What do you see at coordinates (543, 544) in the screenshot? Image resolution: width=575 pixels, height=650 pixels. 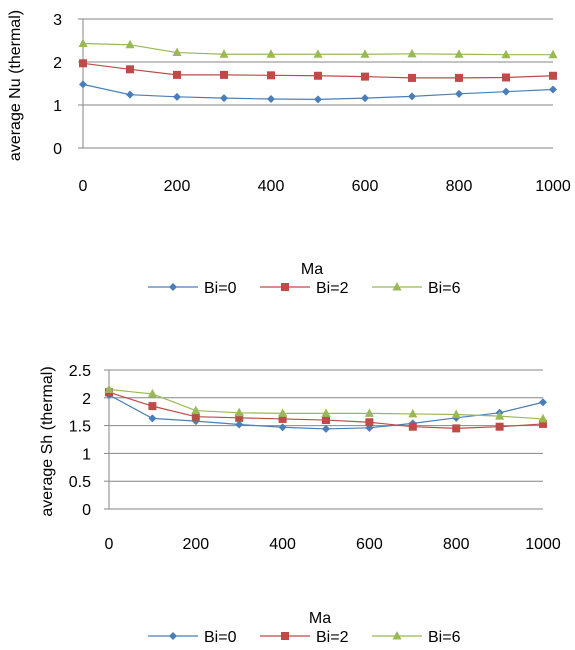 I see `x-tick-label: 1000` at bounding box center [543, 544].